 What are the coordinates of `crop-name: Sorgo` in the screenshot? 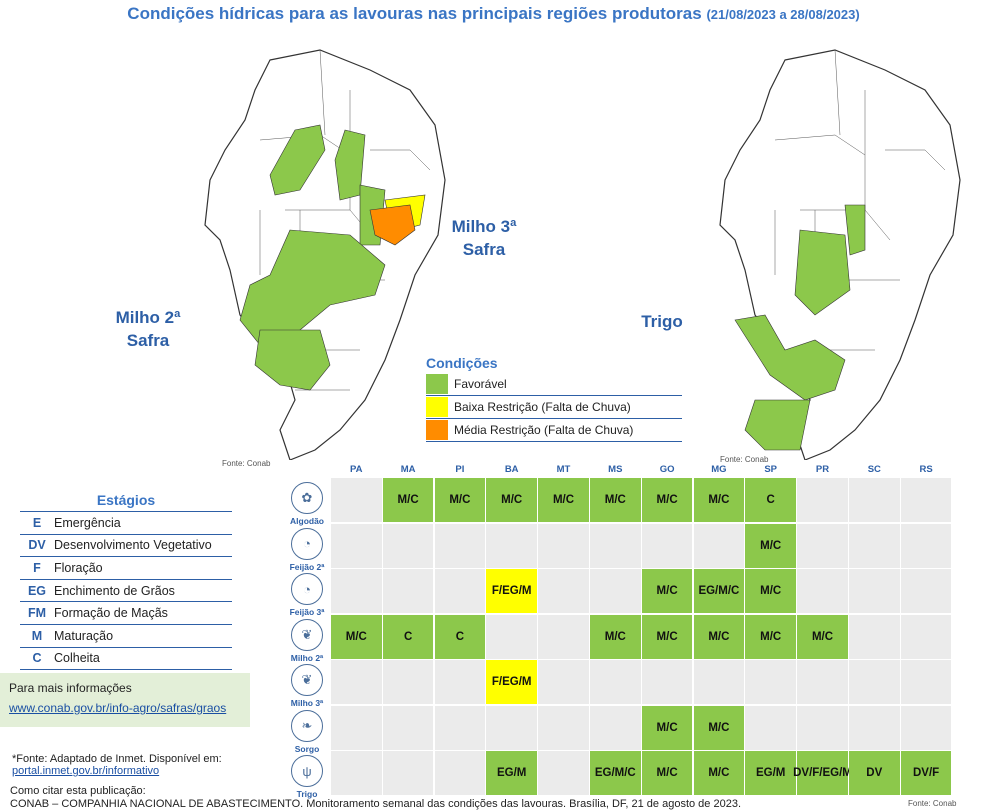 It's located at (307, 748).